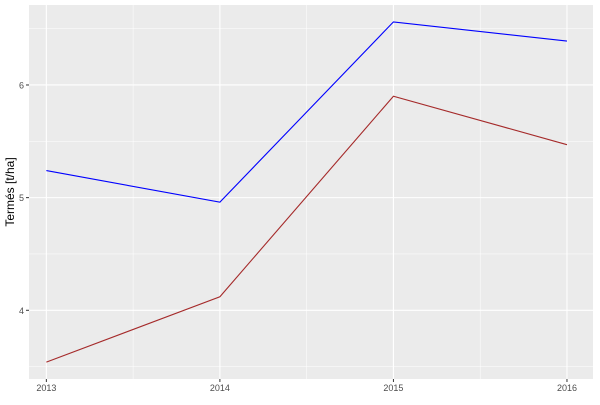  What do you see at coordinates (10, 191) in the screenshot?
I see `y-axis-label: Termés [t/ha]` at bounding box center [10, 191].